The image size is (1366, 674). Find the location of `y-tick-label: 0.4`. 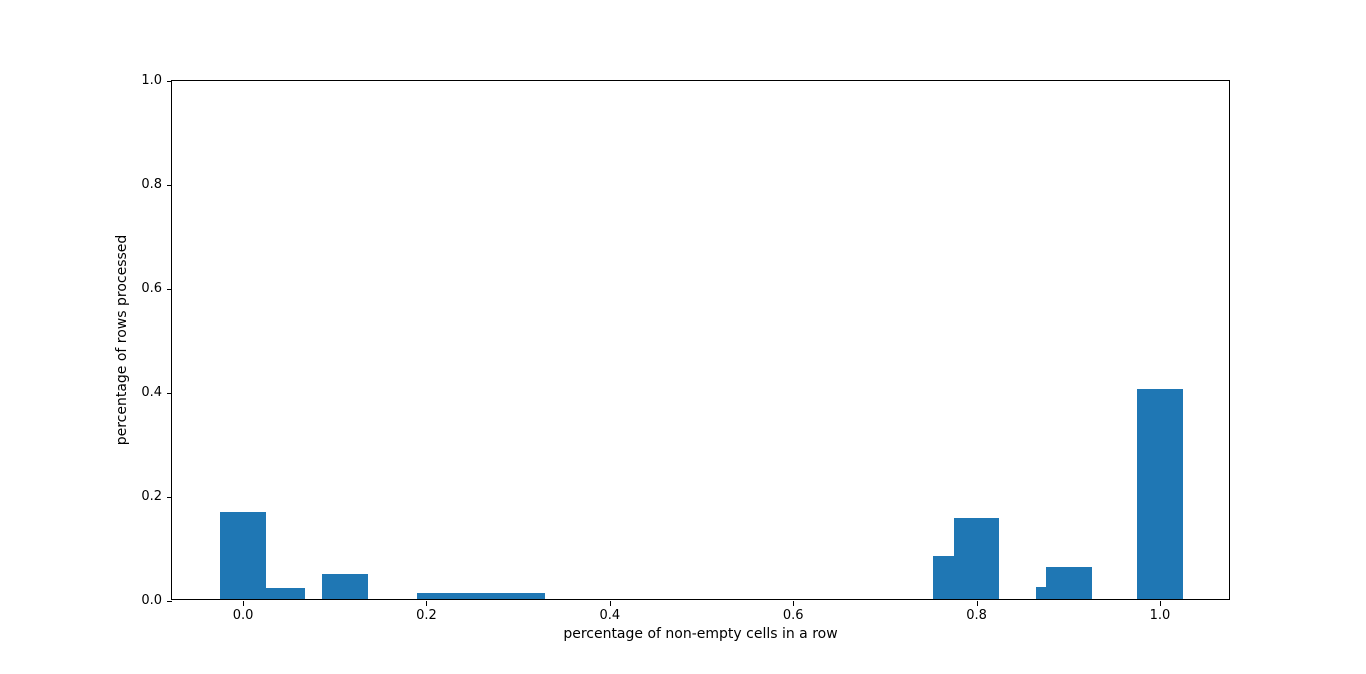

y-tick-label: 0.4 is located at coordinates (151, 392).